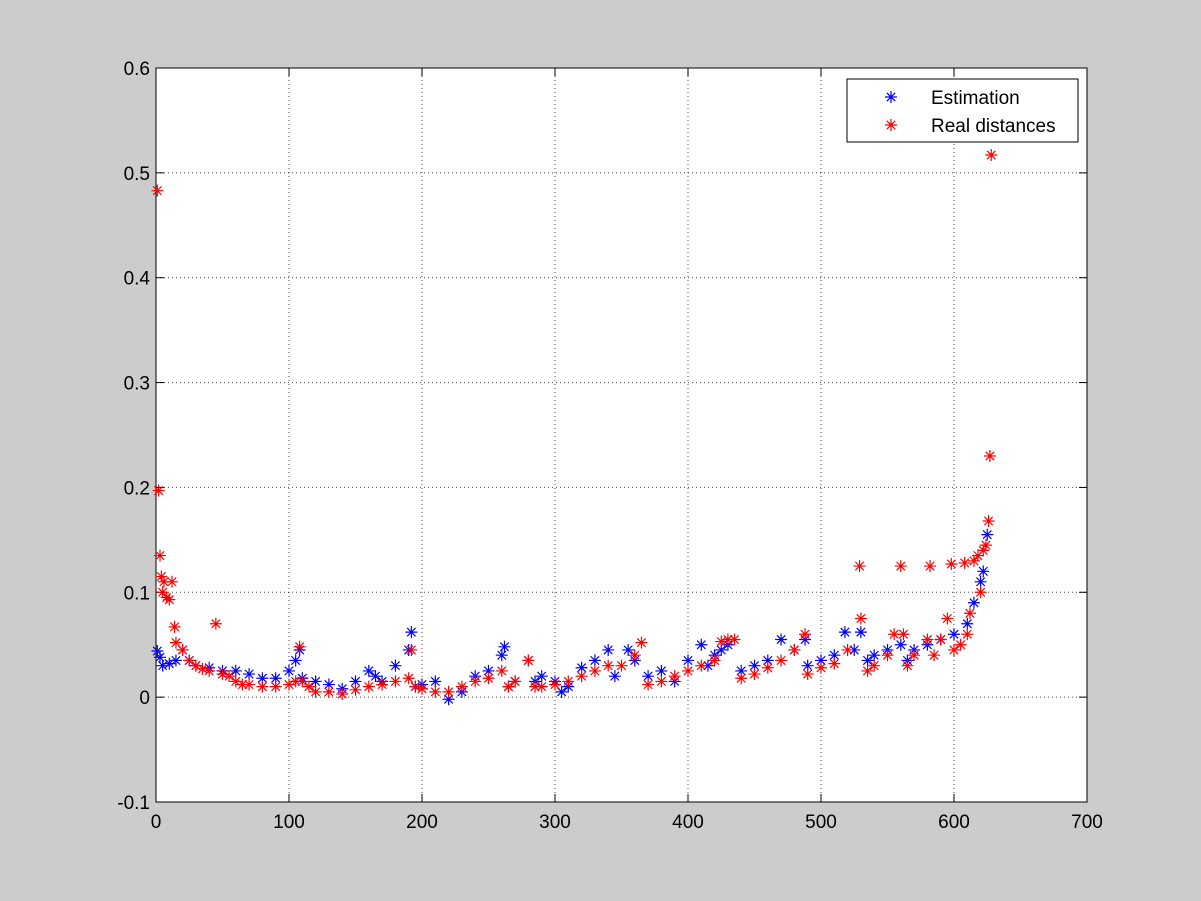  What do you see at coordinates (954, 822) in the screenshot?
I see `x-tick-label: 600` at bounding box center [954, 822].